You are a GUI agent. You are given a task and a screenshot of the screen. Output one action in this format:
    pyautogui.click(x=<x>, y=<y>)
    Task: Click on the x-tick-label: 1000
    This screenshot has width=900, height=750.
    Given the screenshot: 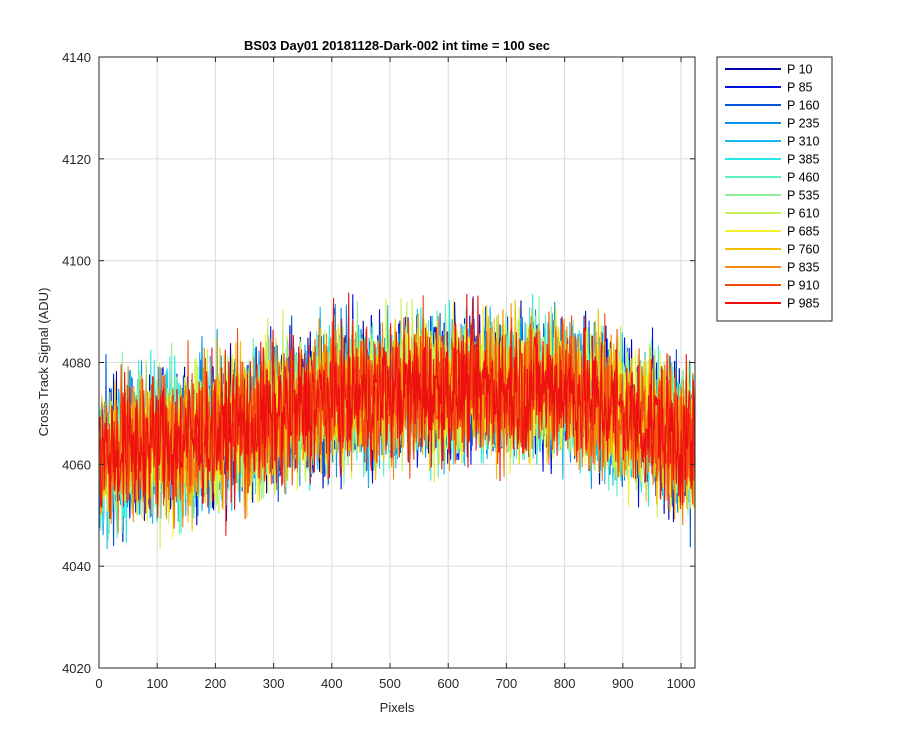 What is the action you would take?
    pyautogui.click(x=681, y=683)
    